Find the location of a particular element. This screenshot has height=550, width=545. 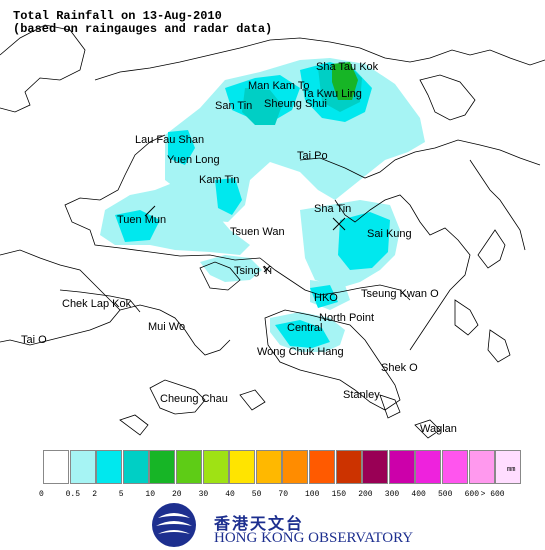

place-man-kam-to: Man Kam To is located at coordinates (279, 86).